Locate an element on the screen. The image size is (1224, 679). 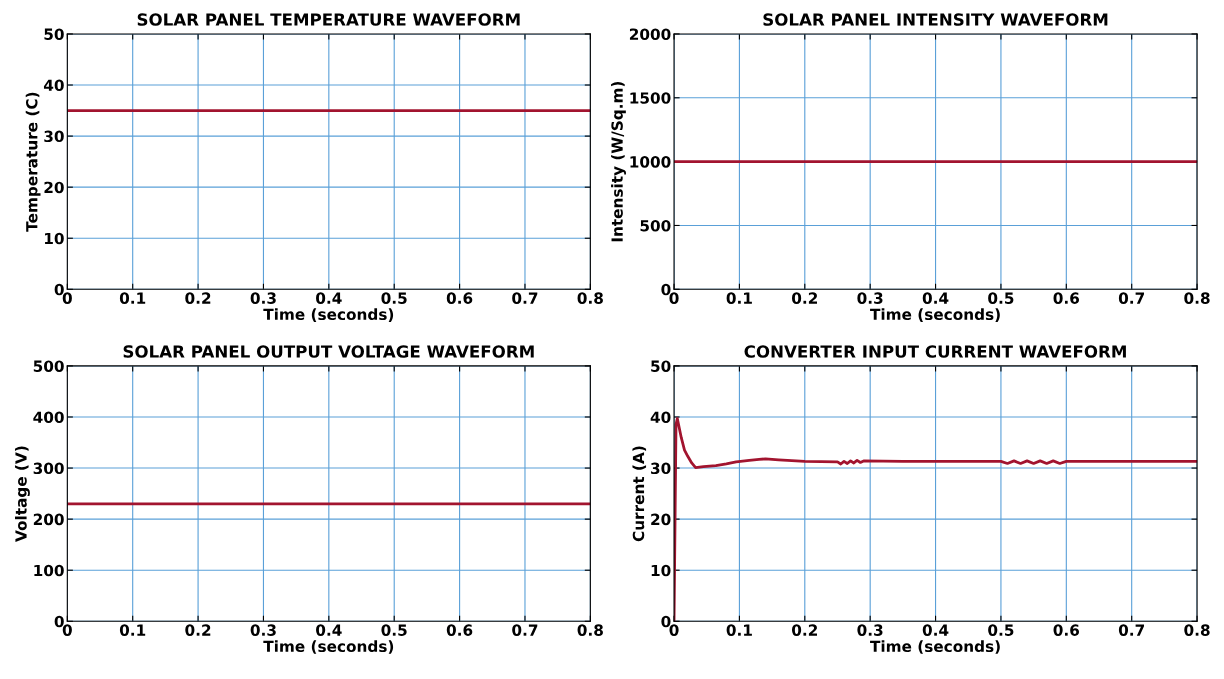
chart-title: SOLAR PANEL OUTPUT VOLTAGE WAVEFORM is located at coordinates (328, 351).